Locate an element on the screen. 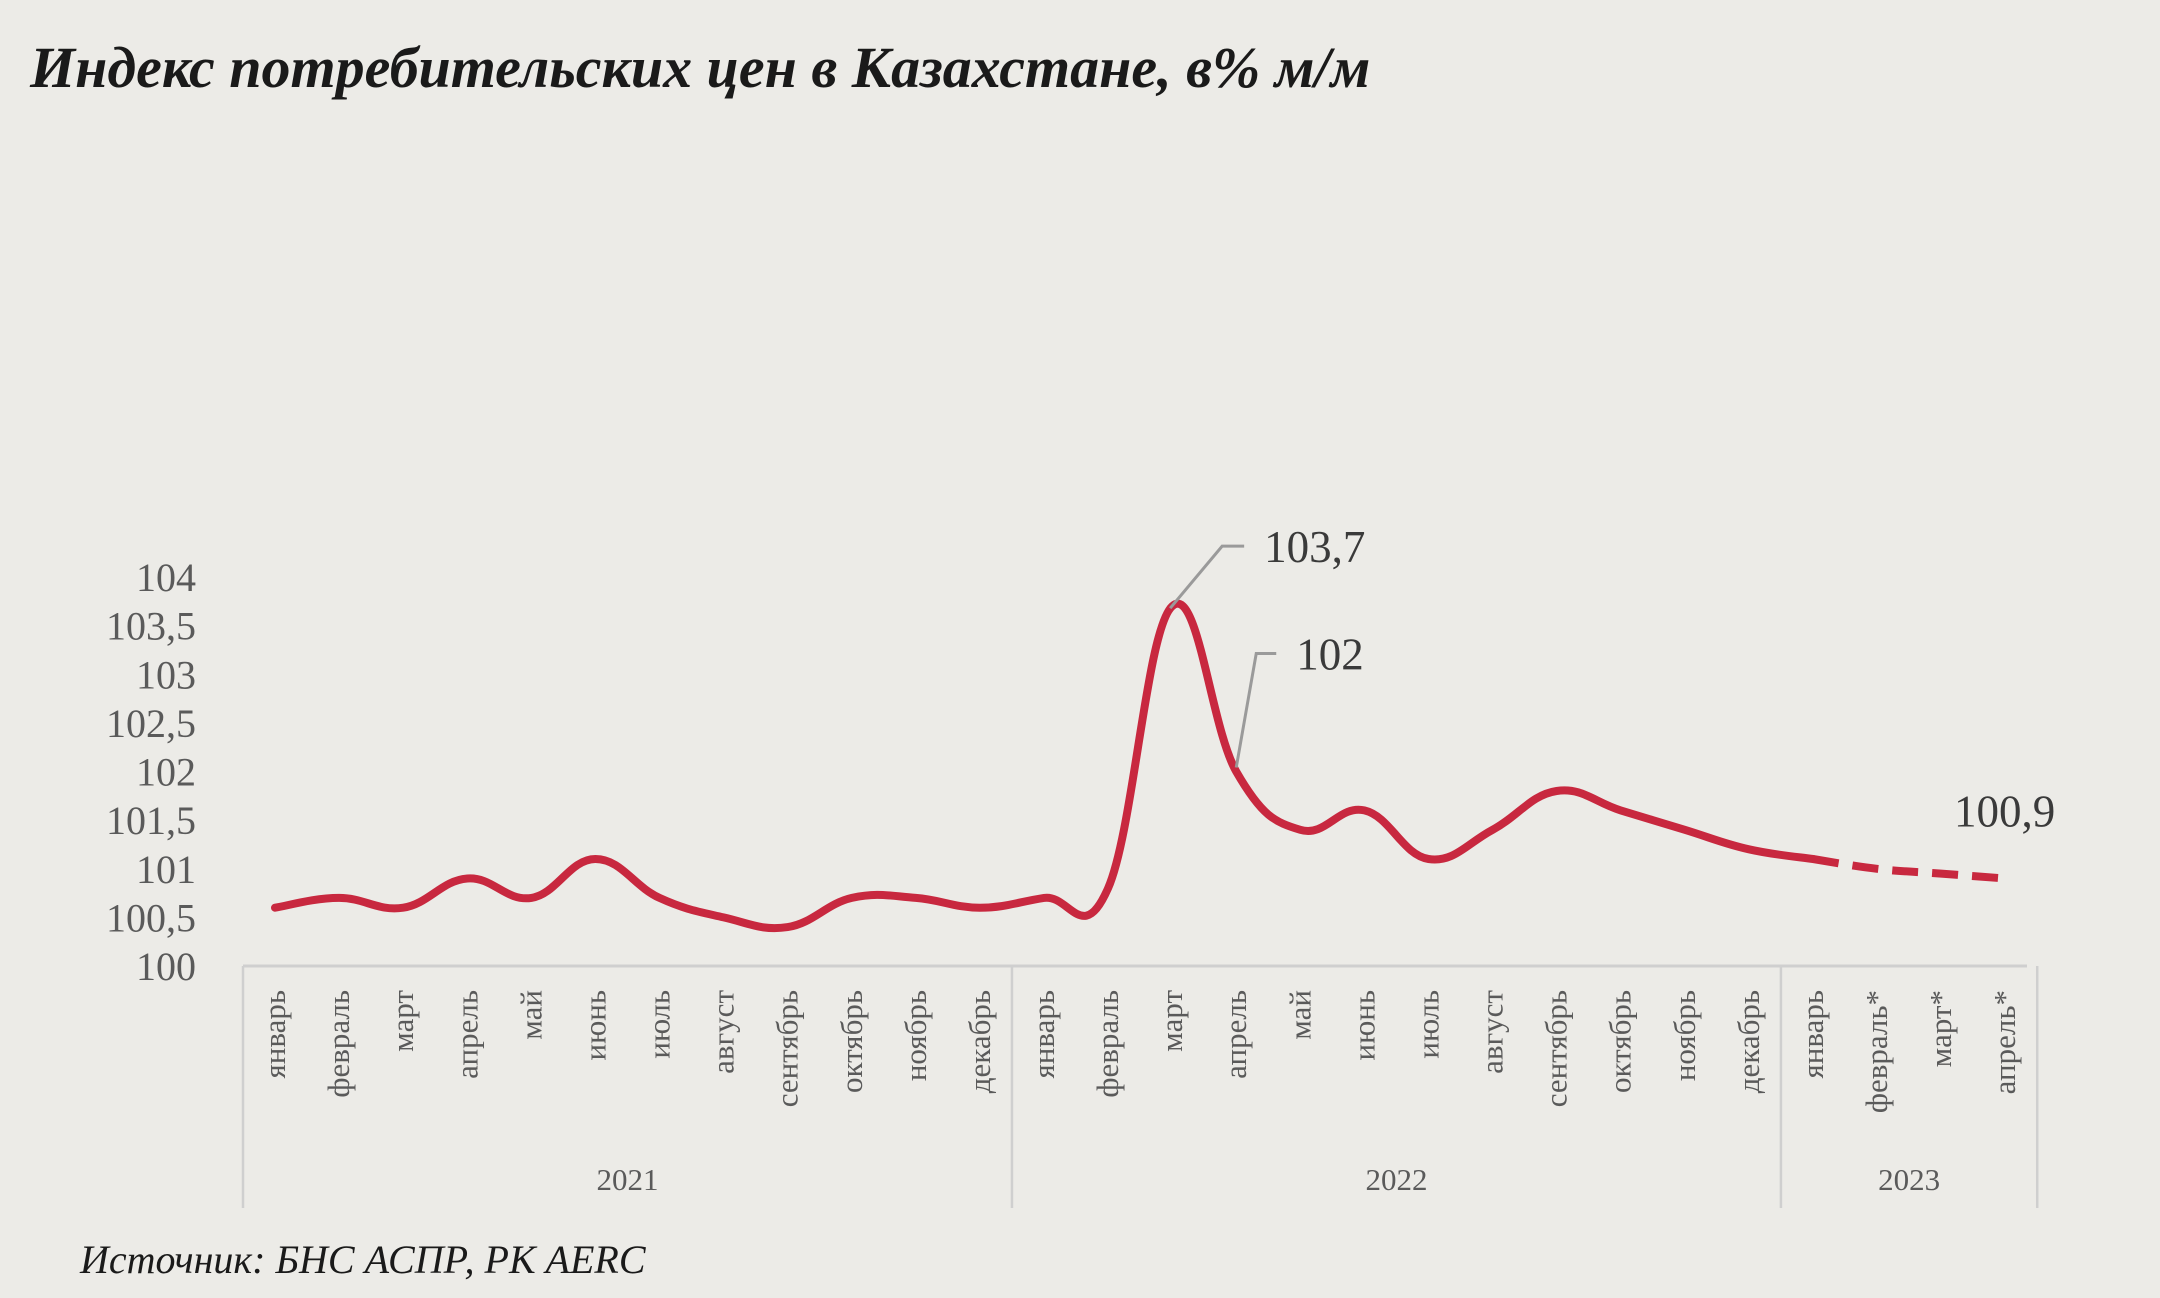  year-label: 2022 is located at coordinates (1396, 1179).